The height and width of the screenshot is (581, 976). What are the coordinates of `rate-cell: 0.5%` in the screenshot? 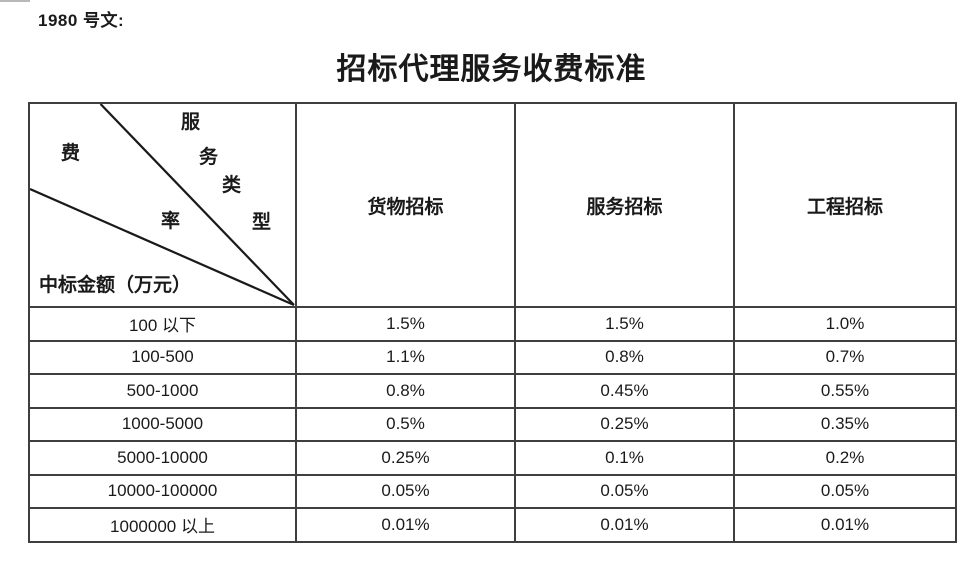 It's located at (405, 424).